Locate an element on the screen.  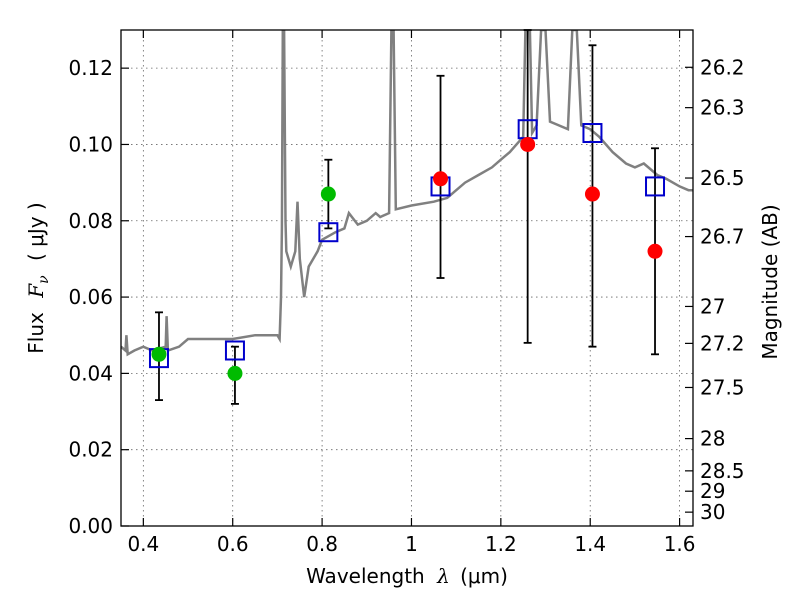
y-tick-label: 0.12 is located at coordinates (90, 68).